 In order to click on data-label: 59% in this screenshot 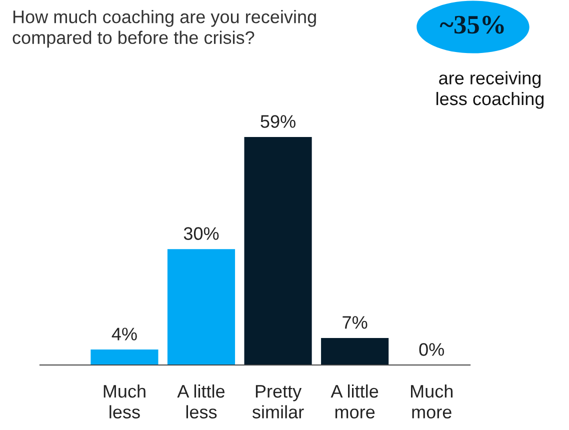, I will do `click(278, 121)`.